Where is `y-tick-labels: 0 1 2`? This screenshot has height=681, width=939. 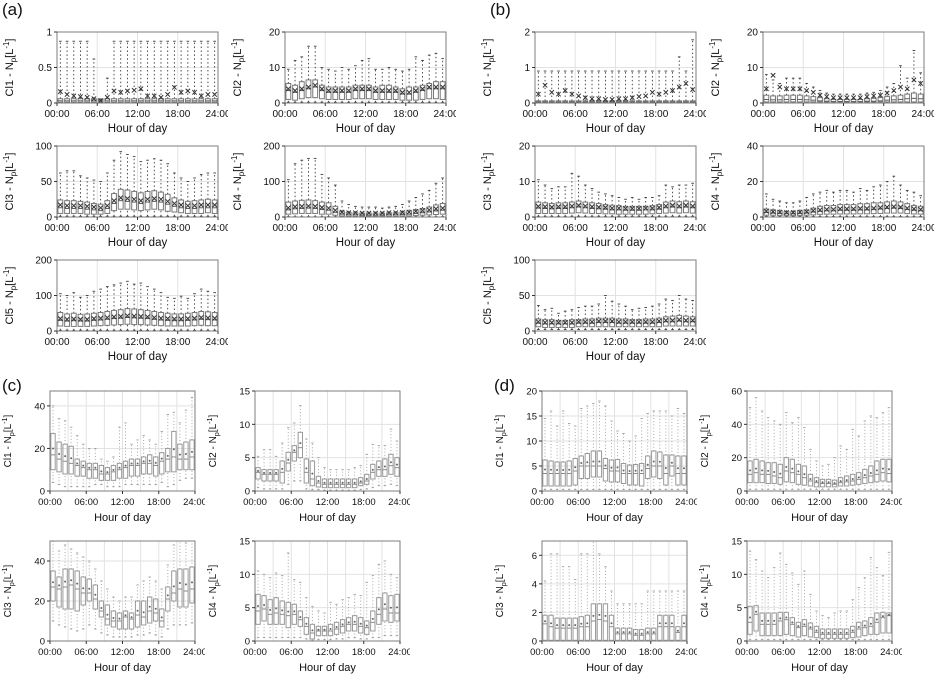 y-tick-labels: 0 1 2 is located at coordinates (529, 69).